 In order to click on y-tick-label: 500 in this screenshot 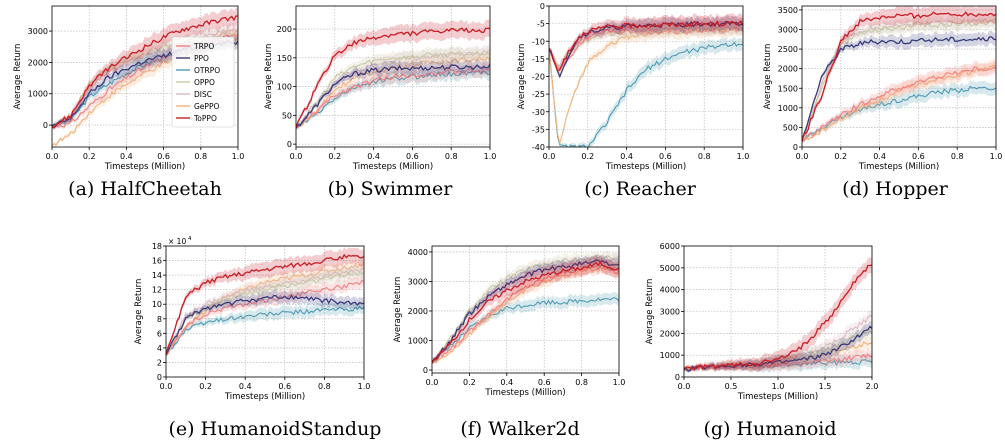, I will do `click(790, 127)`.